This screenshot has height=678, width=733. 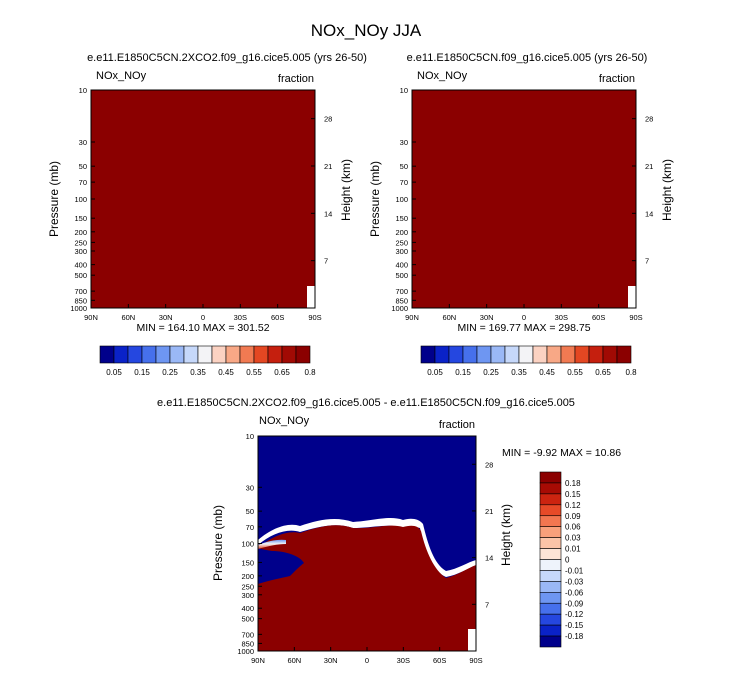 I want to click on colorbar-label: 0.8, so click(x=631, y=372).